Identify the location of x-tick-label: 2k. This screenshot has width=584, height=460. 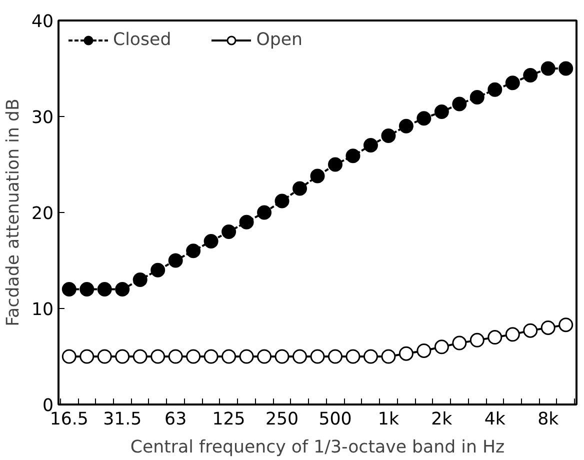
(441, 420).